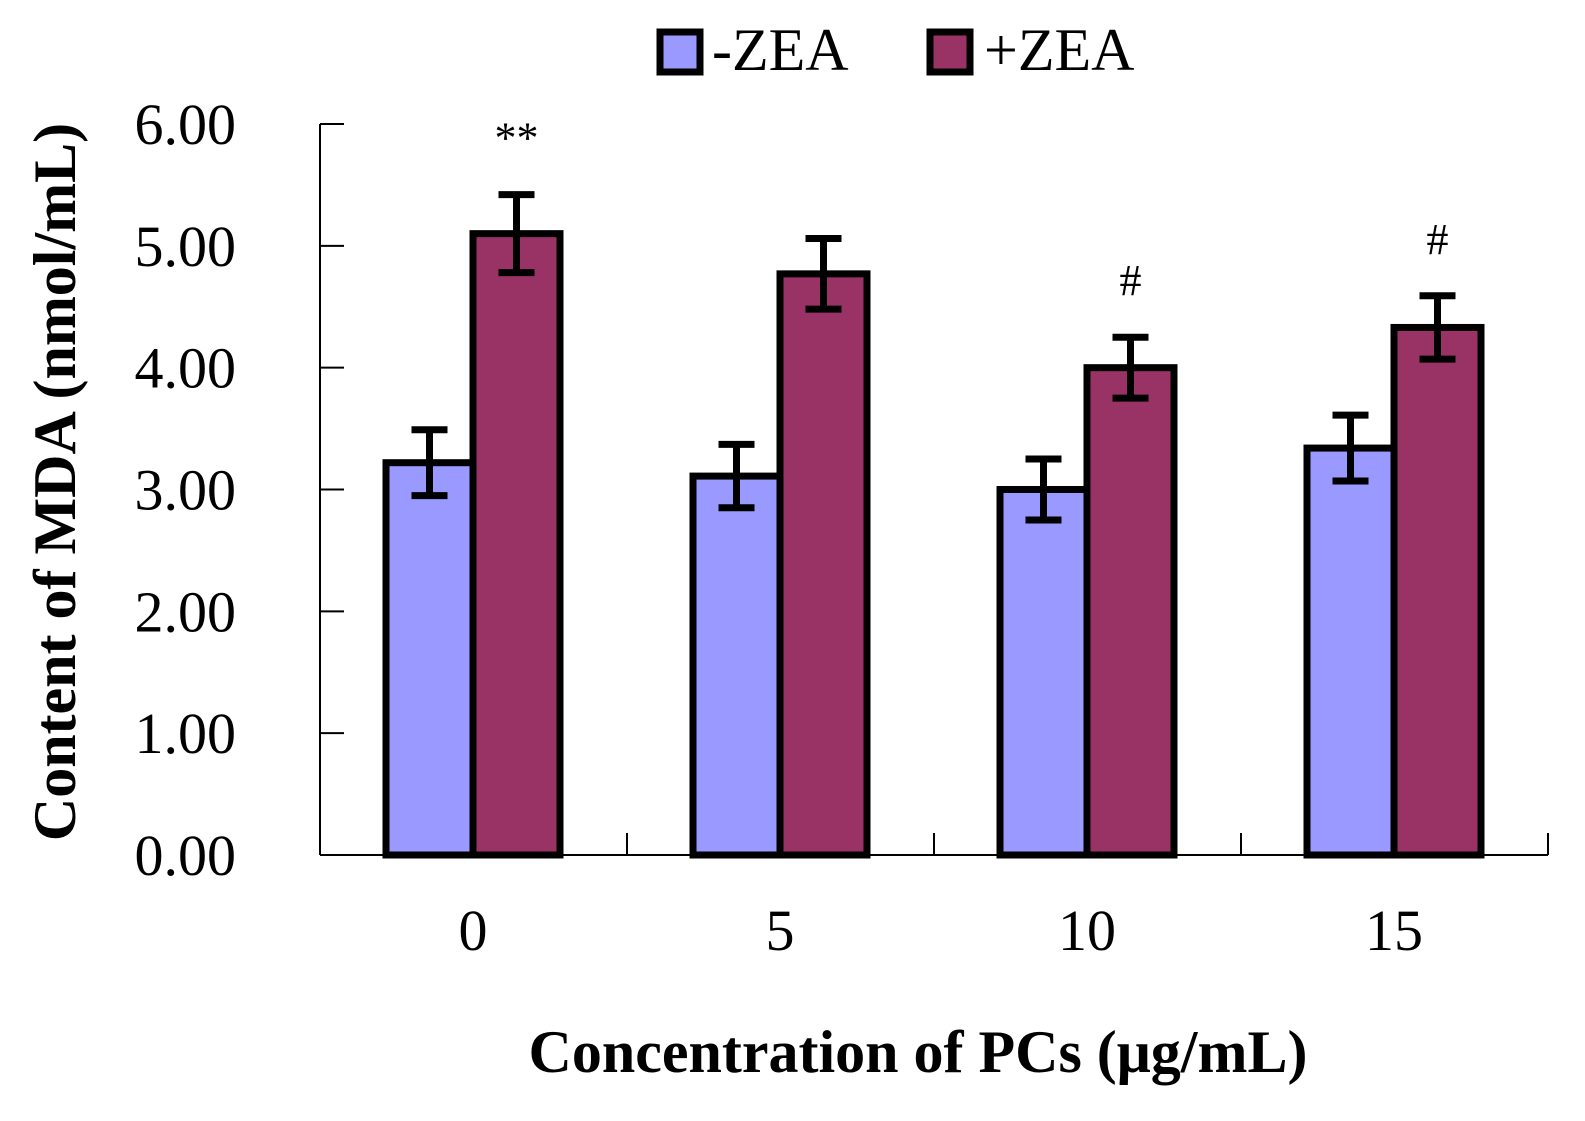 The image size is (1585, 1121). Describe the element at coordinates (1087, 930) in the screenshot. I see `x-tick-label-10: 10` at that location.